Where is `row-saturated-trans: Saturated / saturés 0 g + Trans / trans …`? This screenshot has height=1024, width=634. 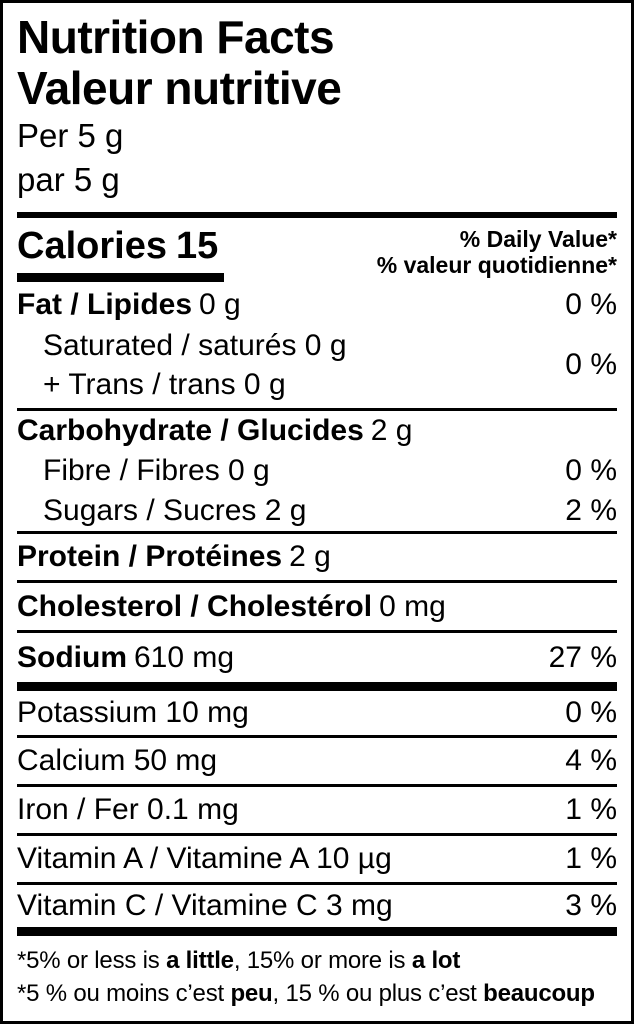 row-saturated-trans: Saturated / saturés 0 g + Trans / trans … is located at coordinates (317, 368).